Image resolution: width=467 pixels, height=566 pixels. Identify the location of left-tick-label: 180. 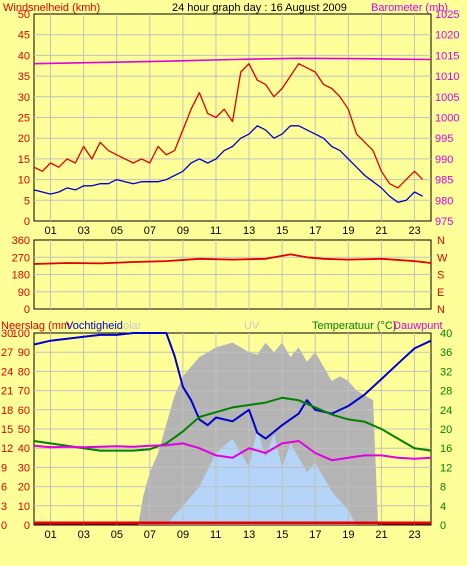
(21, 276).